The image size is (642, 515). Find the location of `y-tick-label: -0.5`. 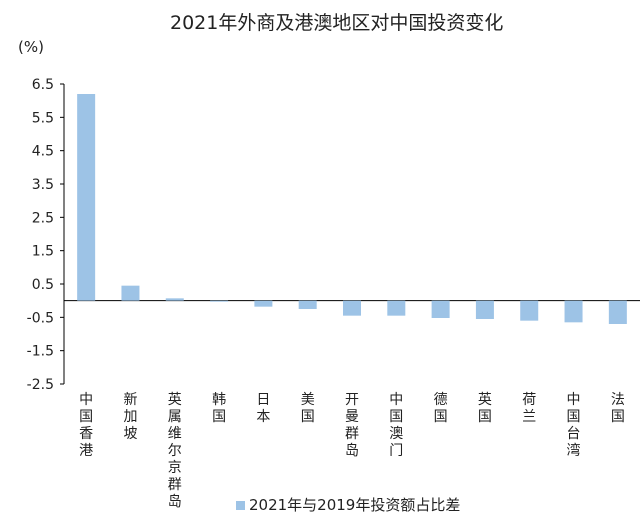

y-tick-label: -0.5 is located at coordinates (40, 318).